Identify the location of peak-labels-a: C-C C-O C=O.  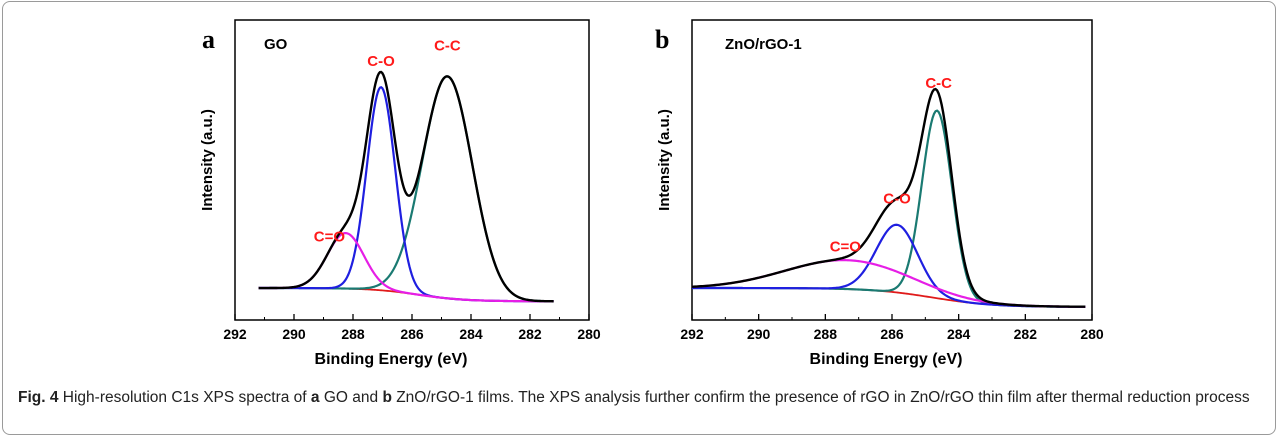
(387, 141).